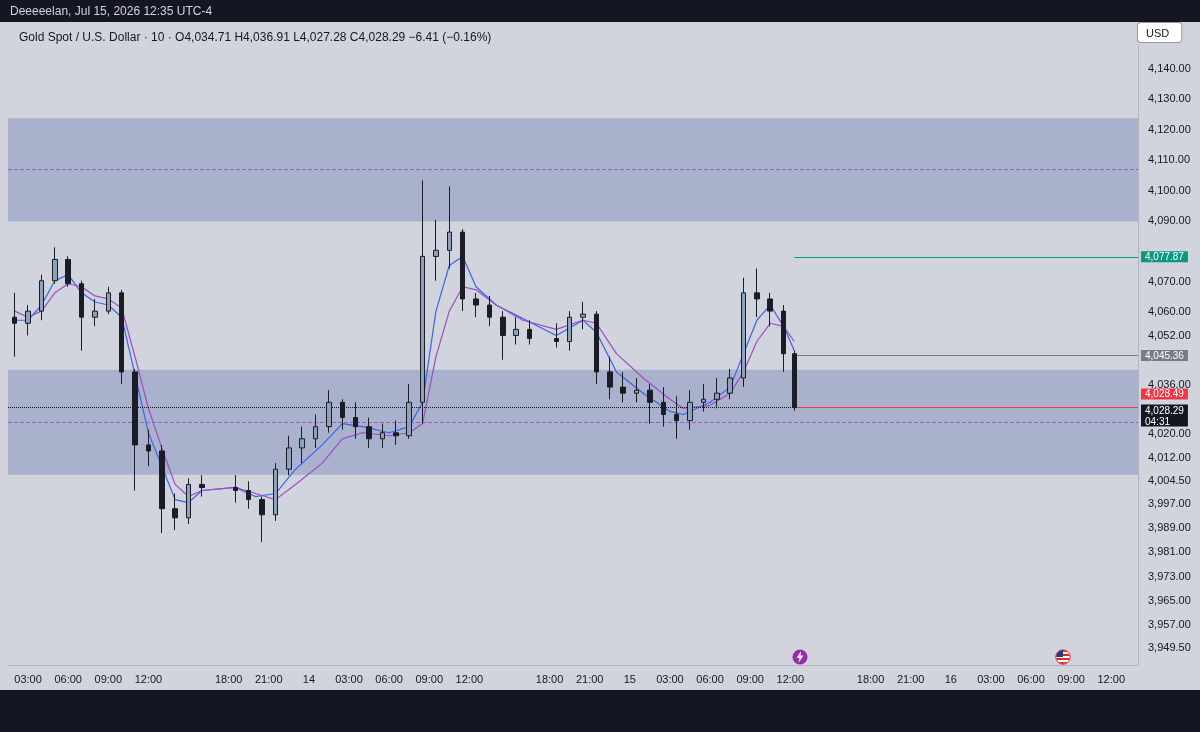 Image resolution: width=1200 pixels, height=732 pixels. Describe the element at coordinates (1169, 67) in the screenshot. I see `y-tick-label: 4,140.00` at that location.